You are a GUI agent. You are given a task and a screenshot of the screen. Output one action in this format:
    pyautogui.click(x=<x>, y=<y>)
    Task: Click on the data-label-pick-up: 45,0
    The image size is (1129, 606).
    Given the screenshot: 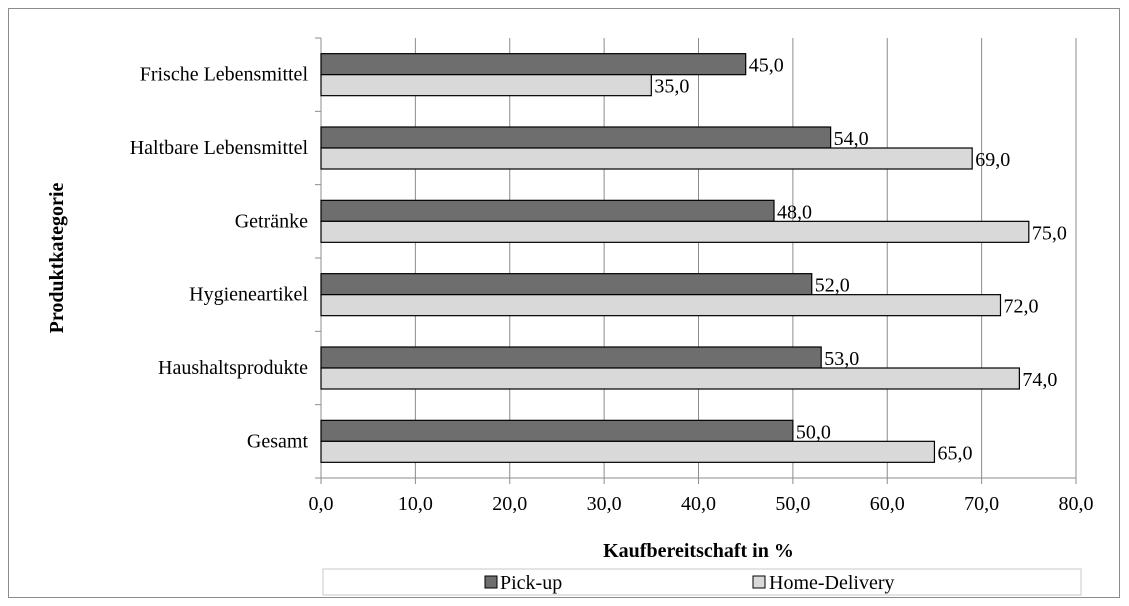 What is the action you would take?
    pyautogui.click(x=766, y=66)
    